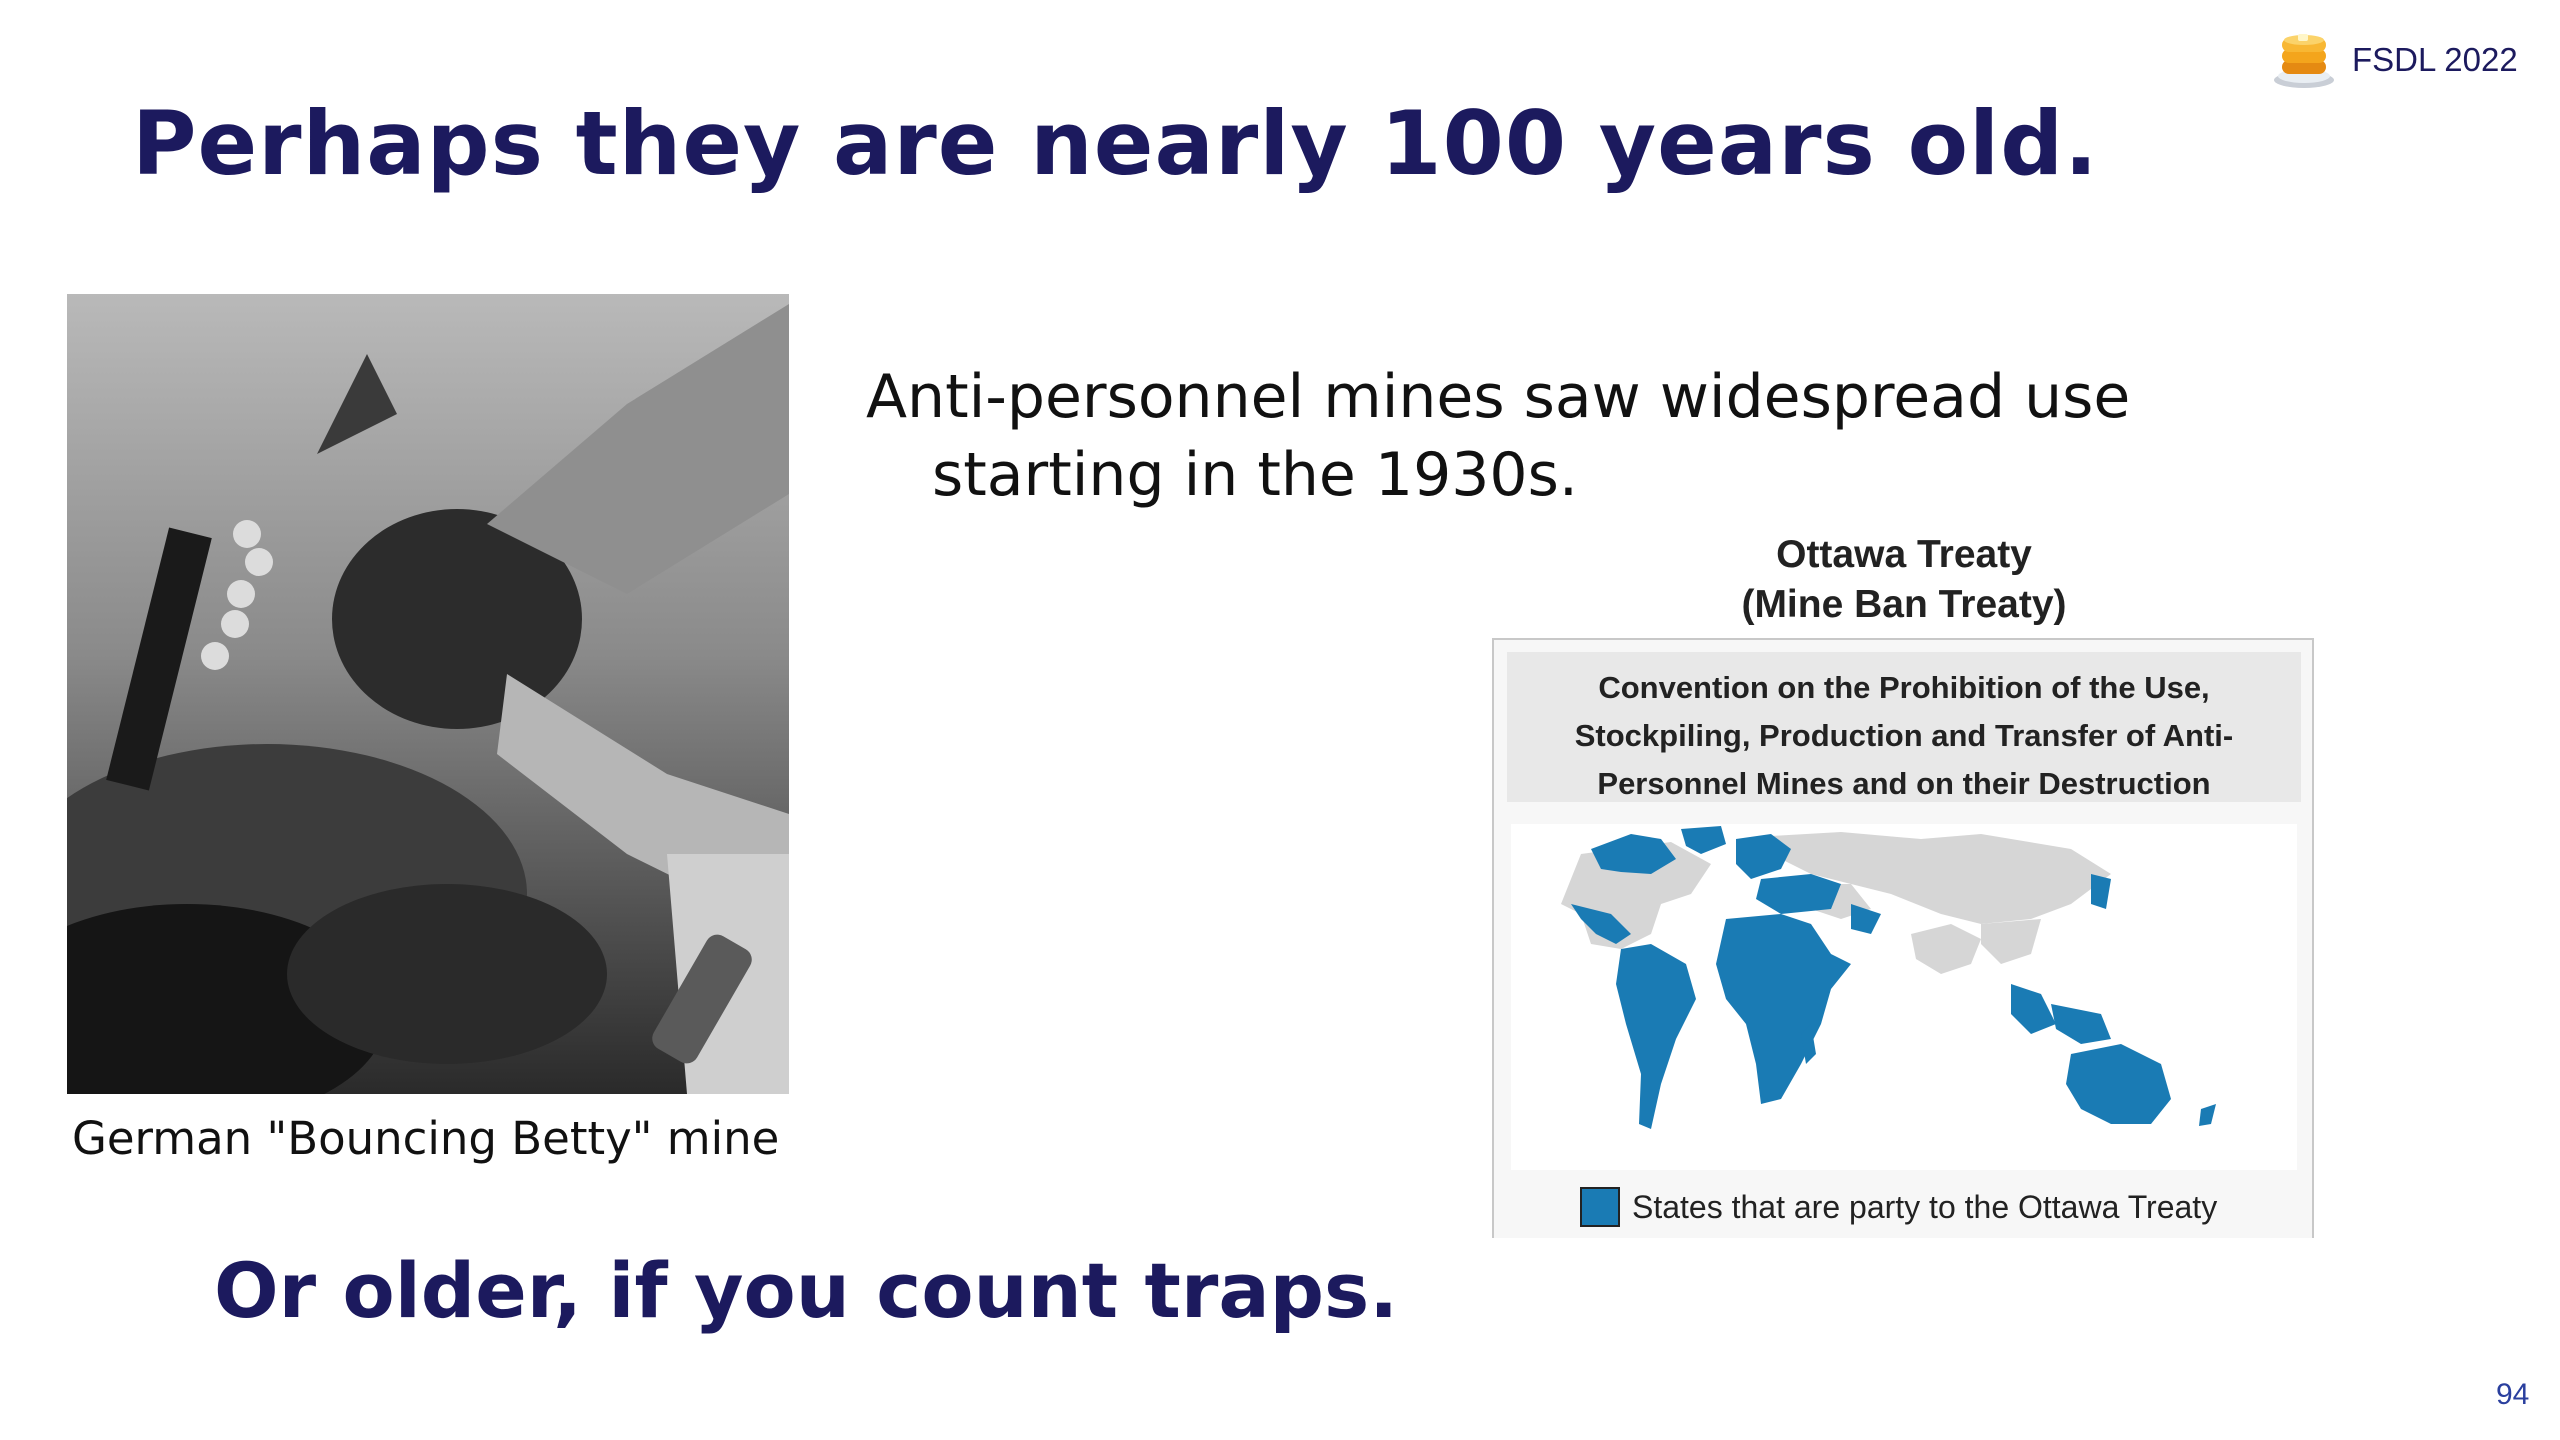 The image size is (2560, 1440). Describe the element at coordinates (1255, 475) in the screenshot. I see `bullet-line-2: starting in the 1930s.` at that location.